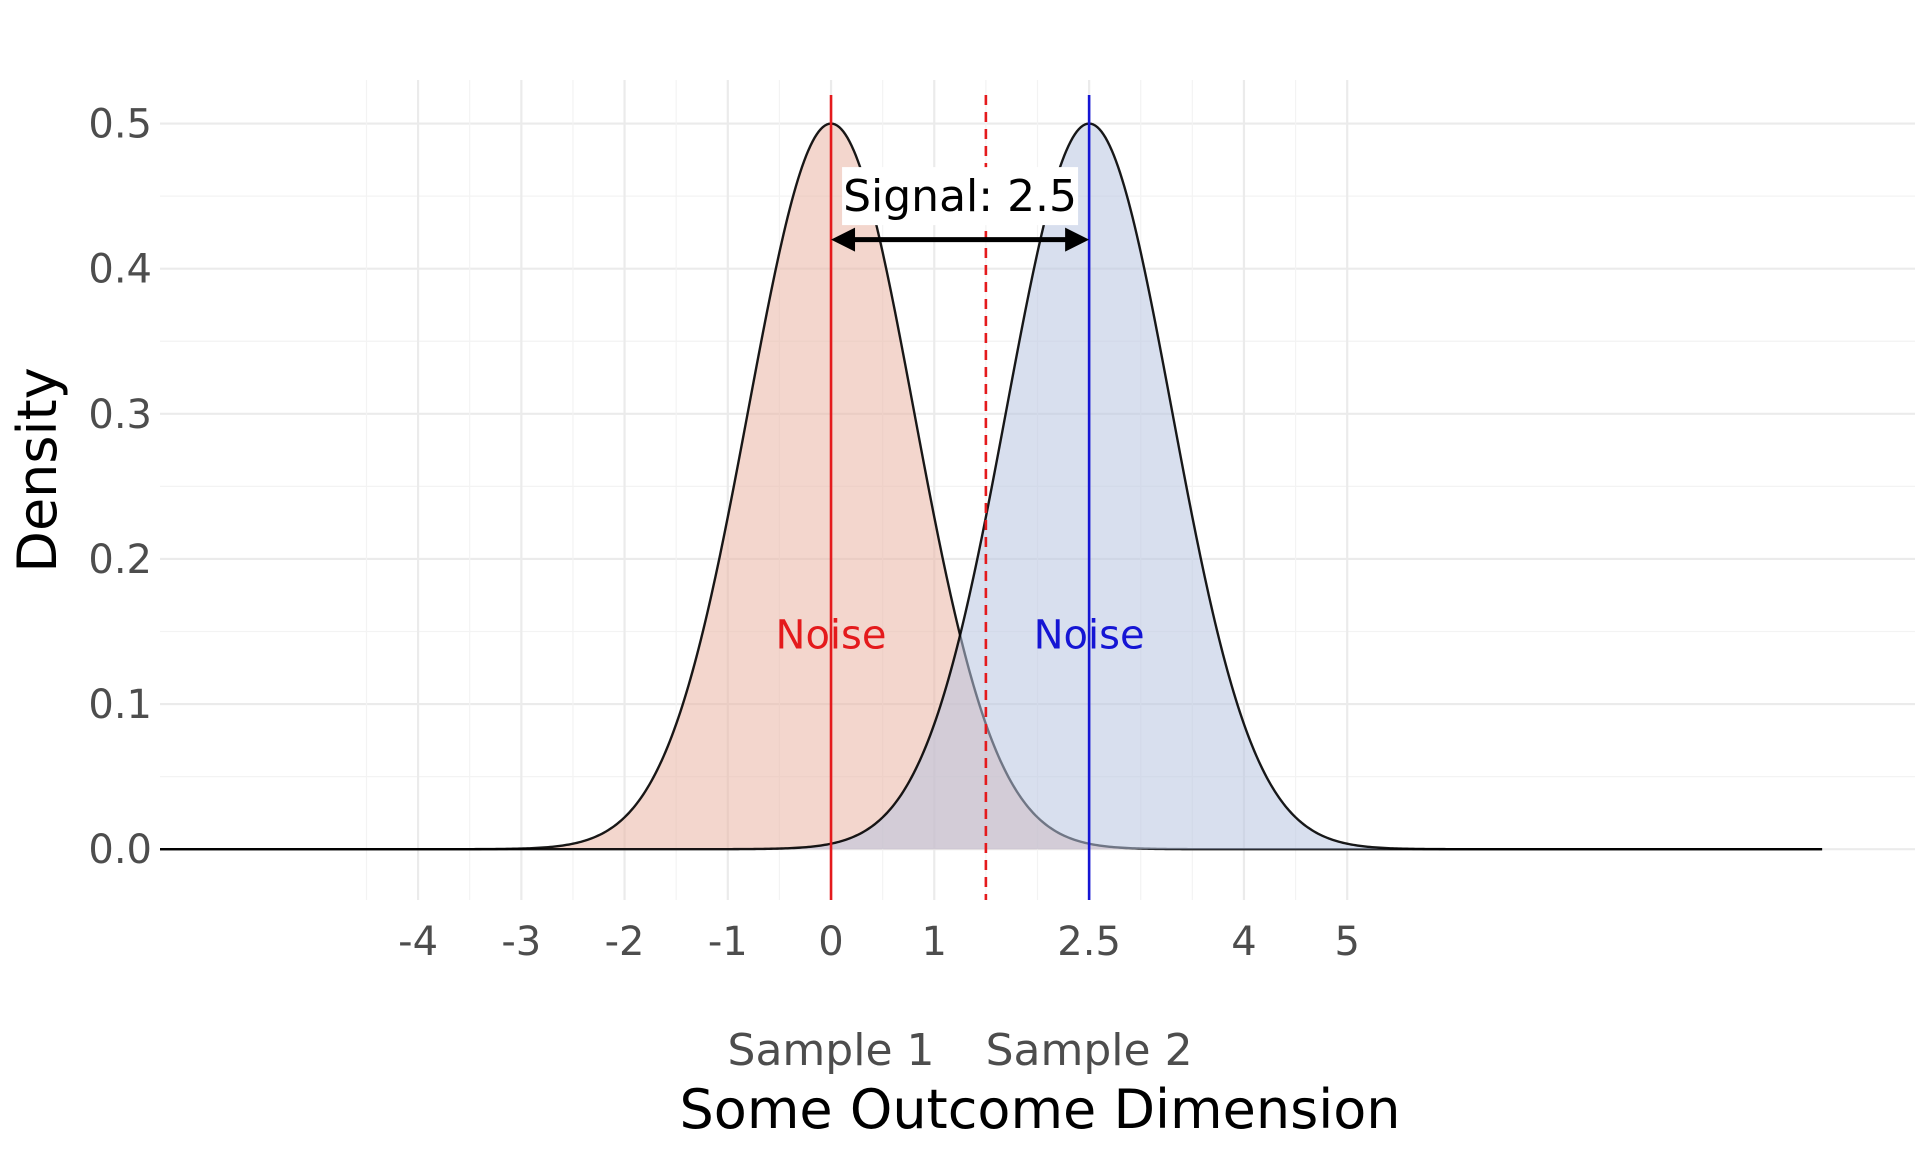 This screenshot has width=1920, height=1152. Describe the element at coordinates (879, 942) in the screenshot. I see `x-tick-labels: -4 -3 -2 -1 0 1 2.5 4 5` at that location.